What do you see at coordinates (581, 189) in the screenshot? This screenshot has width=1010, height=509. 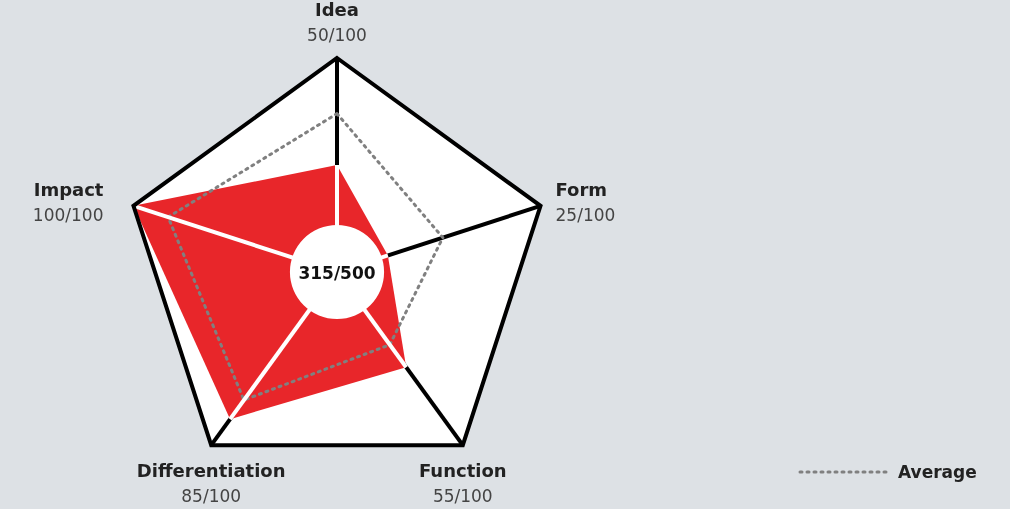 I see `spoke-label: Form` at bounding box center [581, 189].